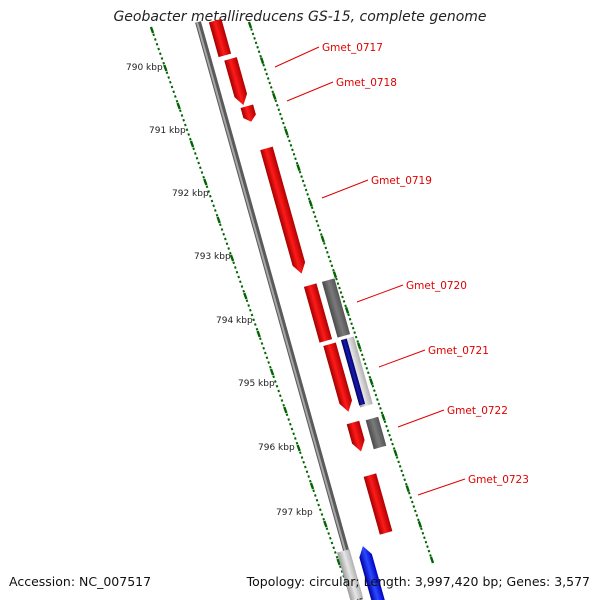 The height and width of the screenshot is (600, 600). I want to click on other-feature, so click(372, 573).